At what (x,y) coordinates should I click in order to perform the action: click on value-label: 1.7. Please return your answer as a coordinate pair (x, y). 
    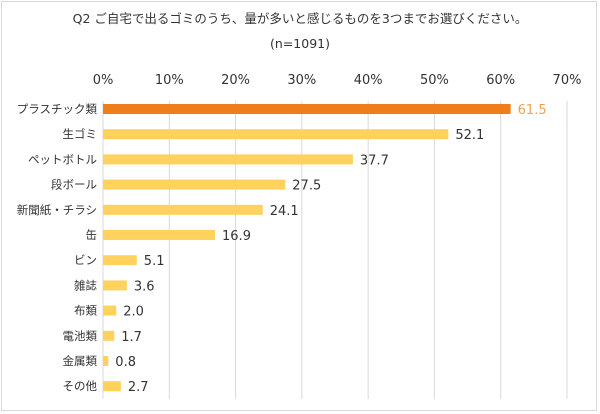
    Looking at the image, I should click on (131, 337).